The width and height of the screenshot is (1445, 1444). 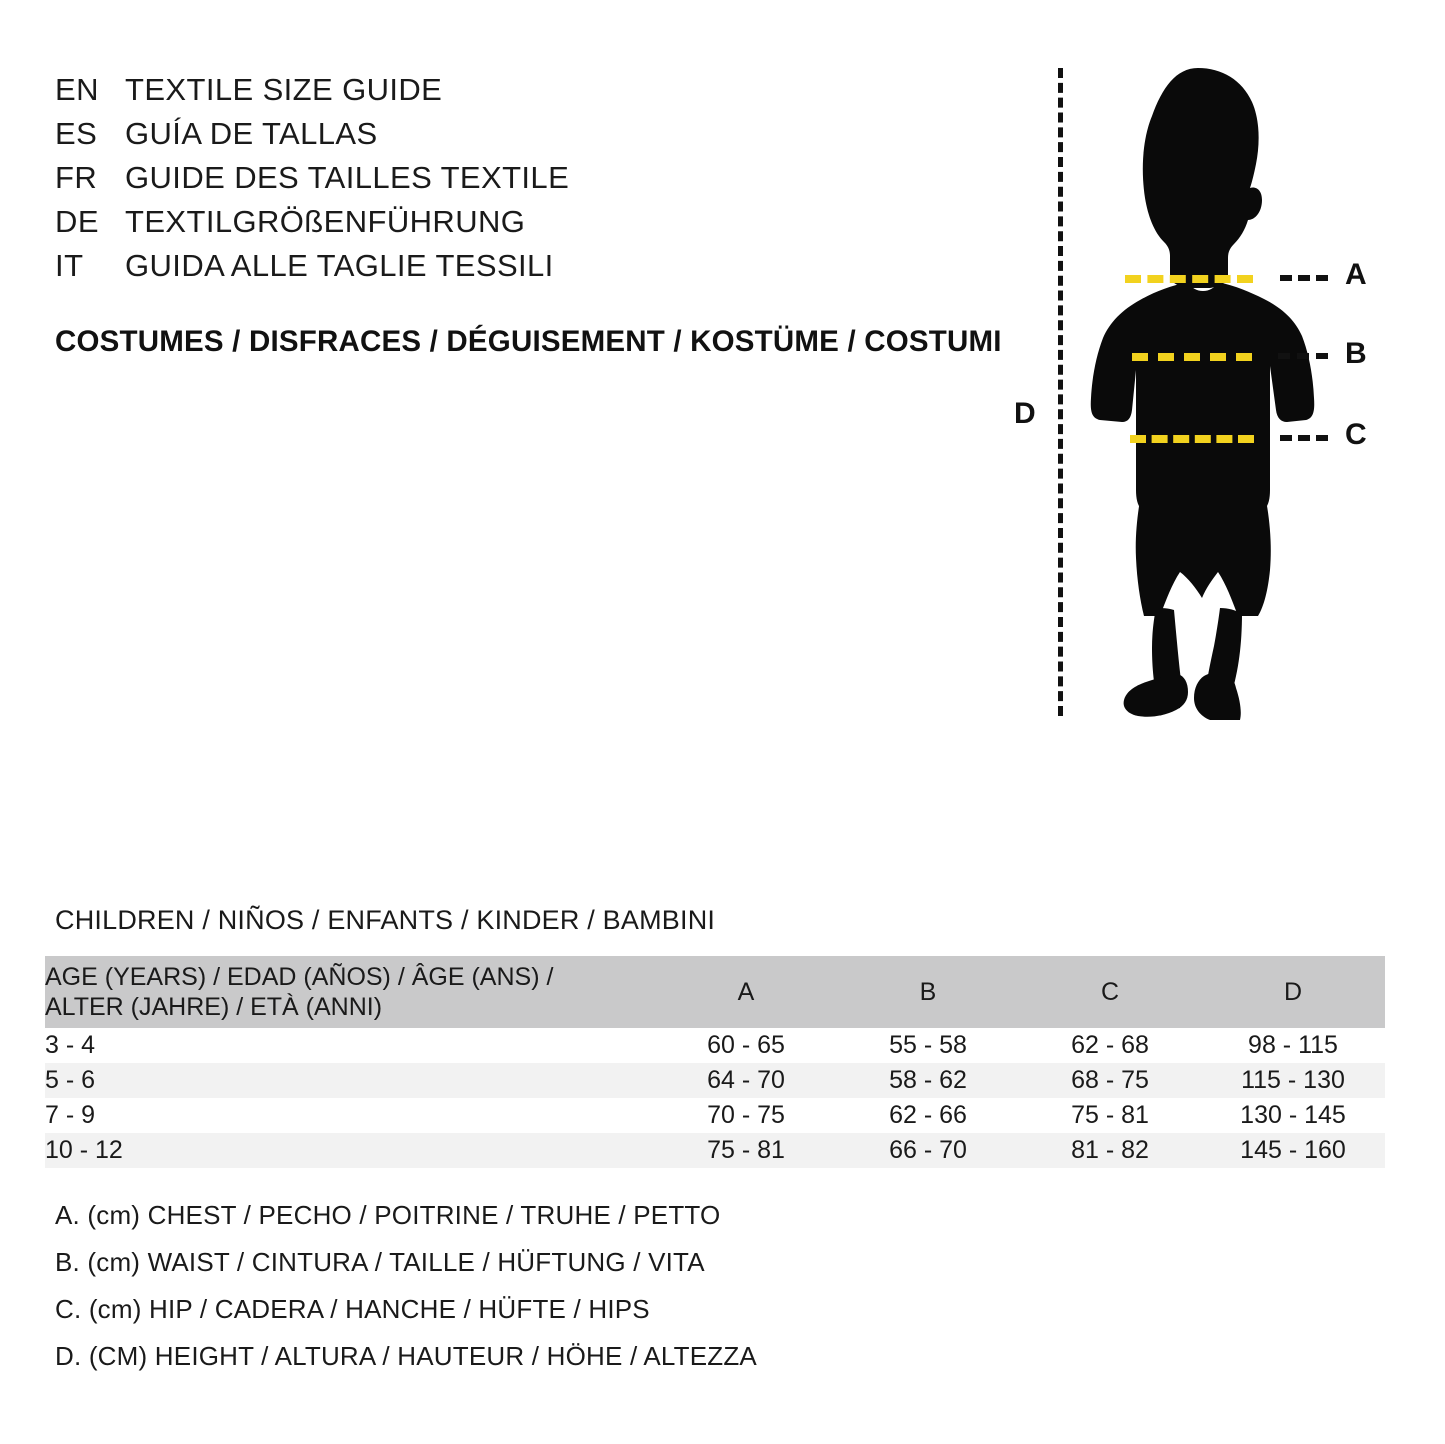 I want to click on language-row: IT GUIDA ALLE TAGLIE TESSILI, so click(x=505, y=270).